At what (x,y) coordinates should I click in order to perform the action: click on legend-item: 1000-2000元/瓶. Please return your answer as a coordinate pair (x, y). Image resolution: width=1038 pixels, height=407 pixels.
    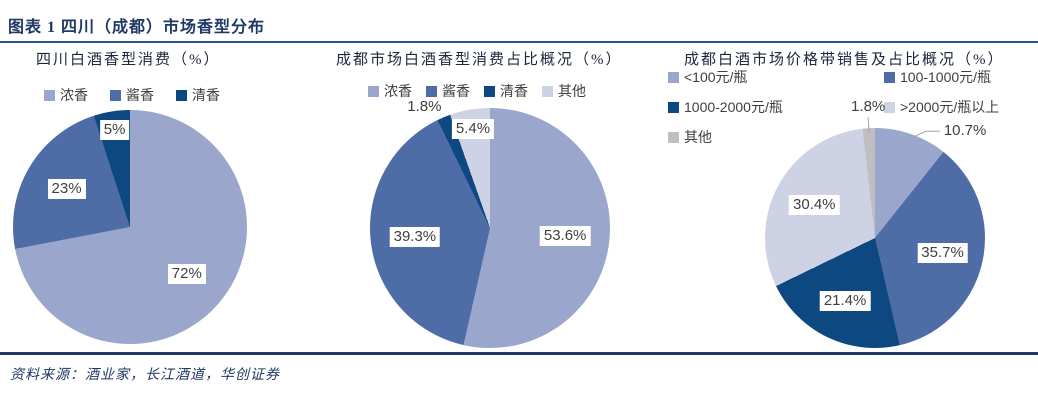
    Looking at the image, I should click on (776, 107).